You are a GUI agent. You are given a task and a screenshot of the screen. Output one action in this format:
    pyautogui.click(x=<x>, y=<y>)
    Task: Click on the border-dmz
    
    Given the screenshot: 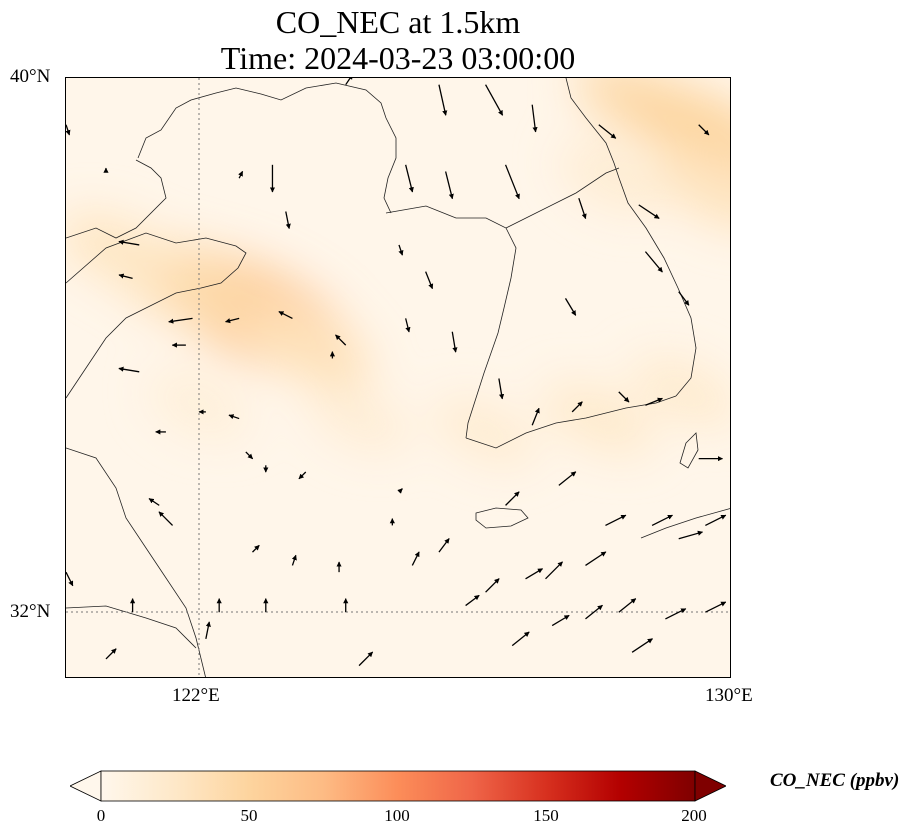 What is the action you would take?
    pyautogui.click(x=562, y=198)
    